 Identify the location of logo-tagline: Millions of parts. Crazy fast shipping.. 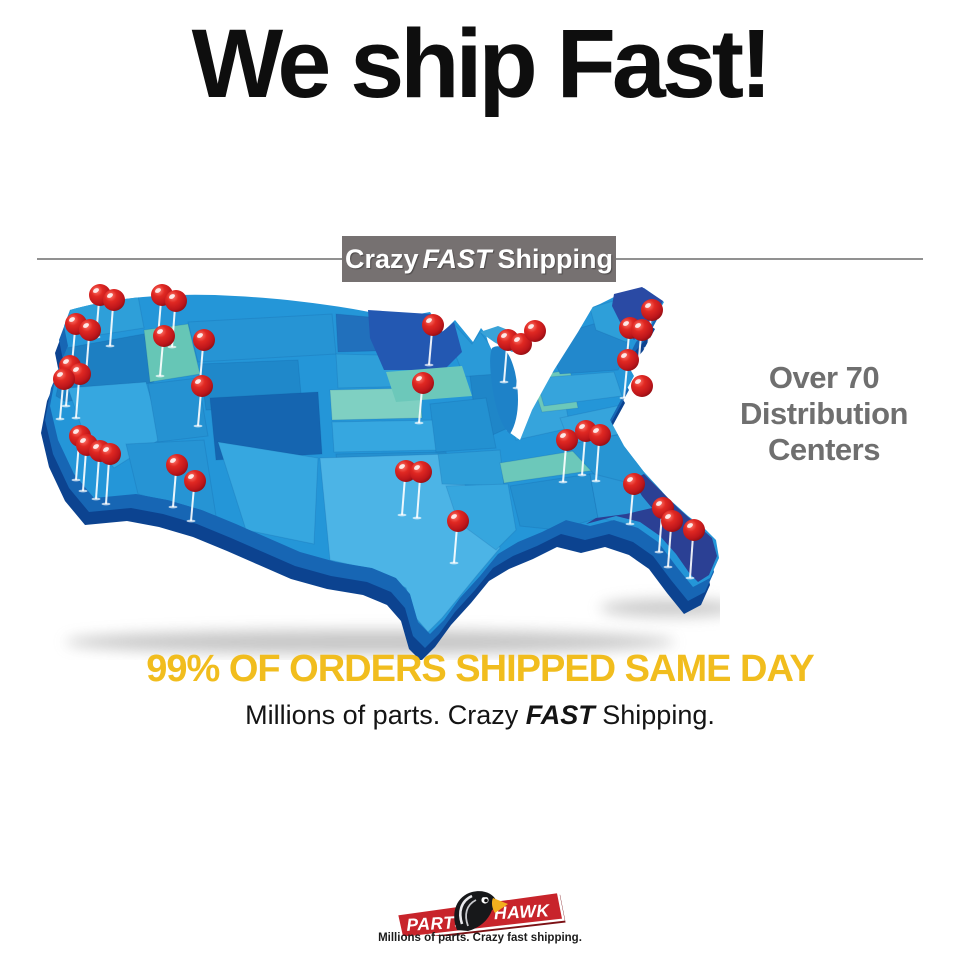
(480, 938).